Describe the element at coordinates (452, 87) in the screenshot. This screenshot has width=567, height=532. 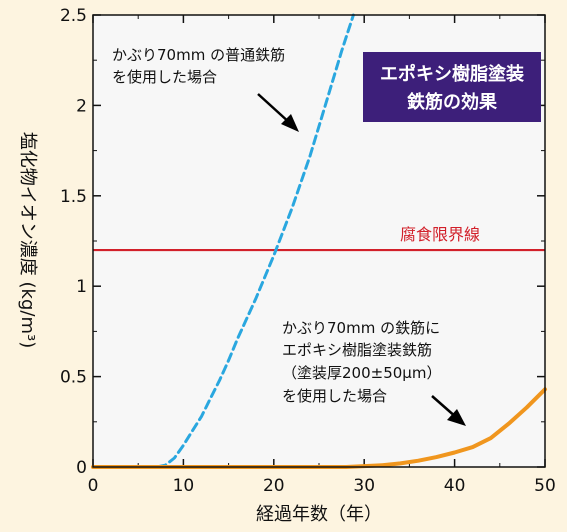
I see `effect-badge` at that location.